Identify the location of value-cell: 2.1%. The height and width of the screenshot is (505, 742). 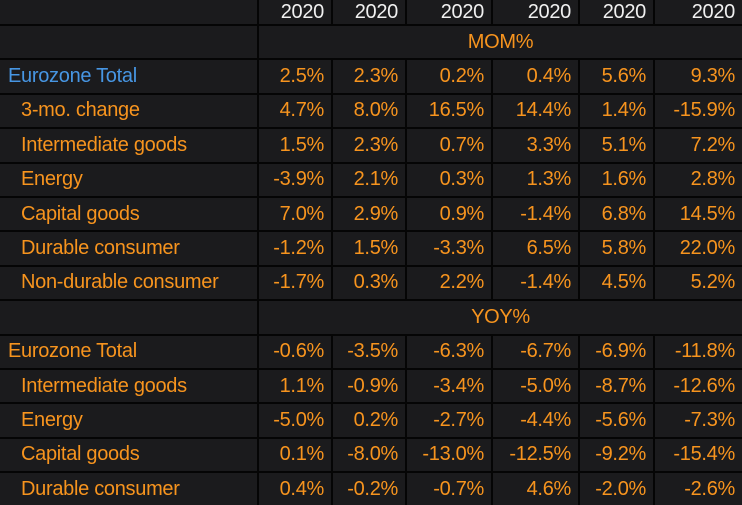
(369, 179).